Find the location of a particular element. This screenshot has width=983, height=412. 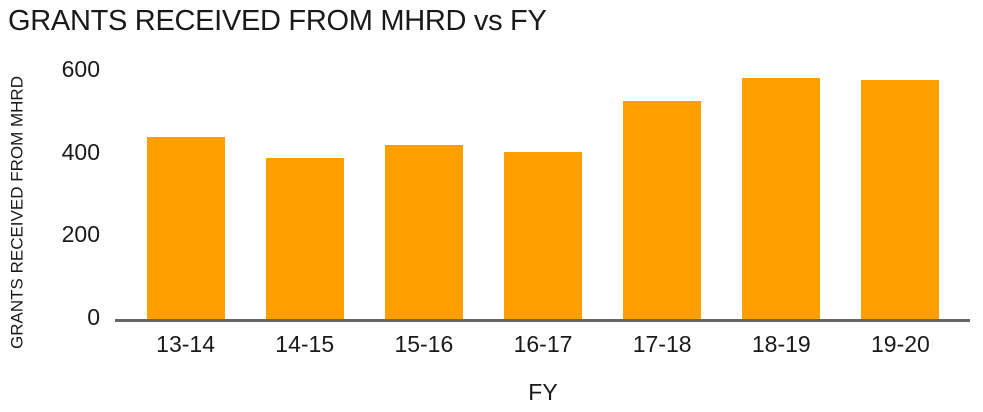

x-axis-tick-labels: 13-14 14-15 15-16 16-17 17-18 18-19 19-20 is located at coordinates (543, 344).